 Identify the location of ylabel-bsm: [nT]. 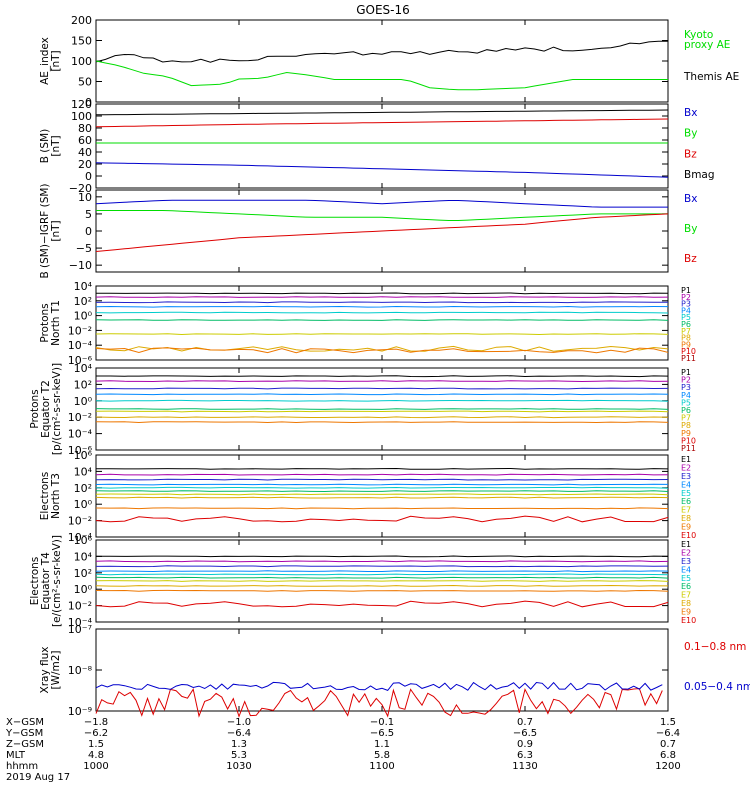
(56, 145).